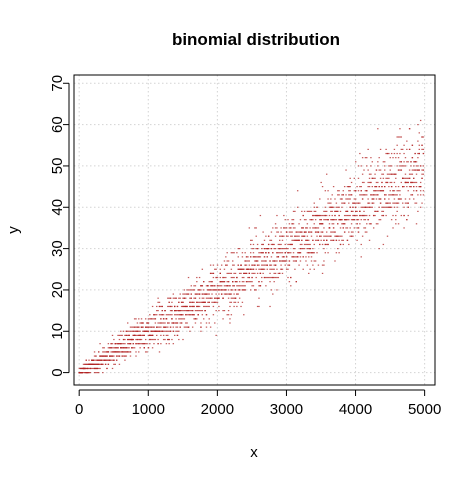 This screenshot has height=479, width=474. I want to click on y-tick-label: 50, so click(57, 166).